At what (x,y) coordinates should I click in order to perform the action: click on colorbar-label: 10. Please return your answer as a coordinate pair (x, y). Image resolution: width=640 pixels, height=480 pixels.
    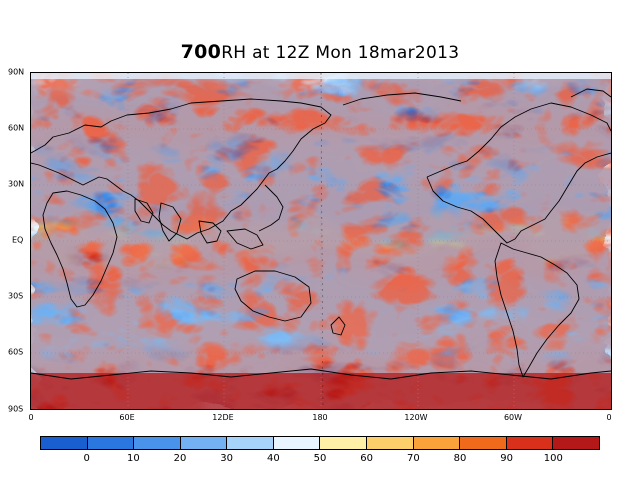
    Looking at the image, I should click on (133, 458).